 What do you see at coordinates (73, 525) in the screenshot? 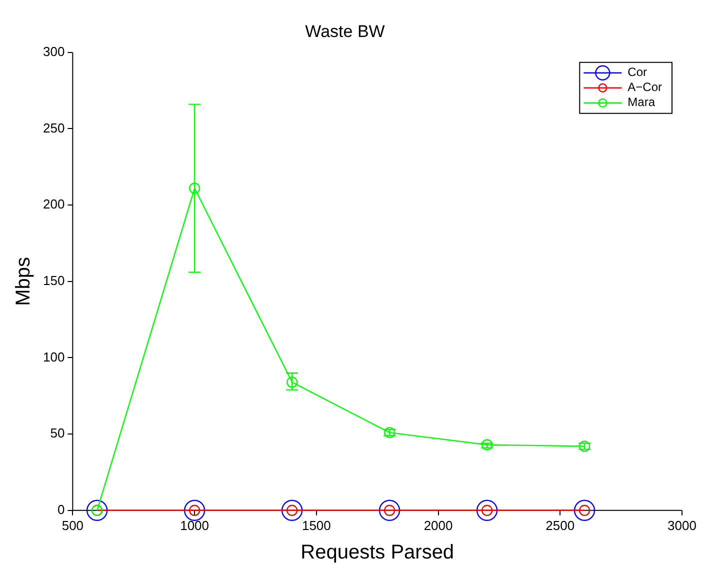
I see `x-tick-label: 500` at bounding box center [73, 525].